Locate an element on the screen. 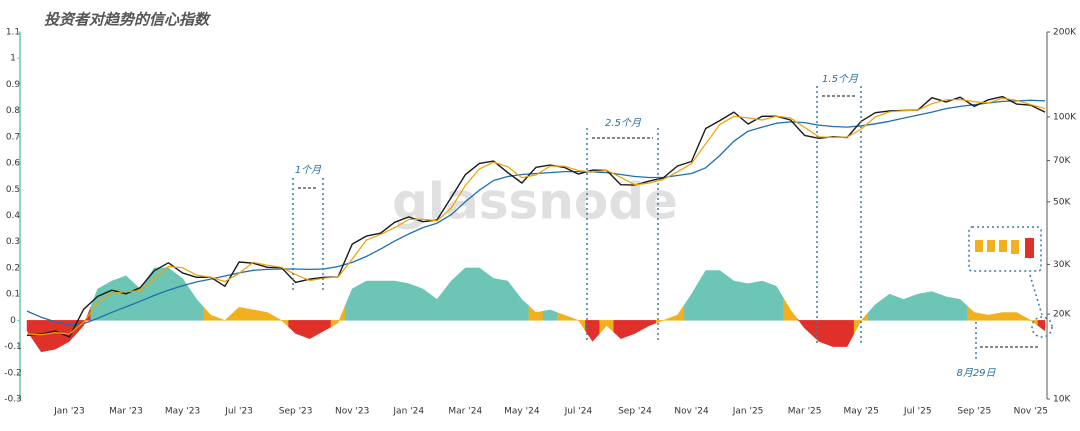 The height and width of the screenshot is (431, 1080). x-tick-label: Sep '25 is located at coordinates (974, 412).